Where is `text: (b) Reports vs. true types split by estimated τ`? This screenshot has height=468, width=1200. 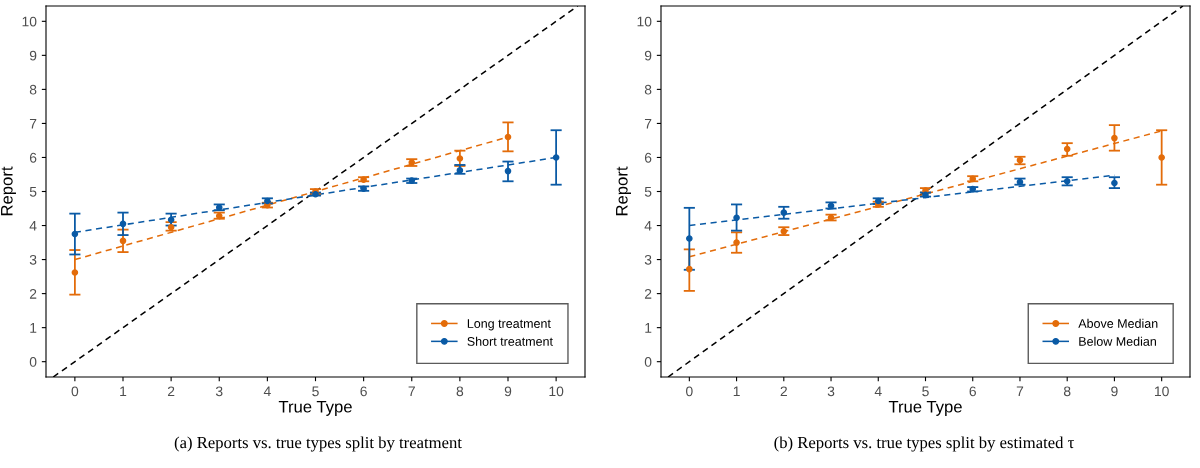
text: (b) Reports vs. true types split by estimated τ is located at coordinates (924, 444).